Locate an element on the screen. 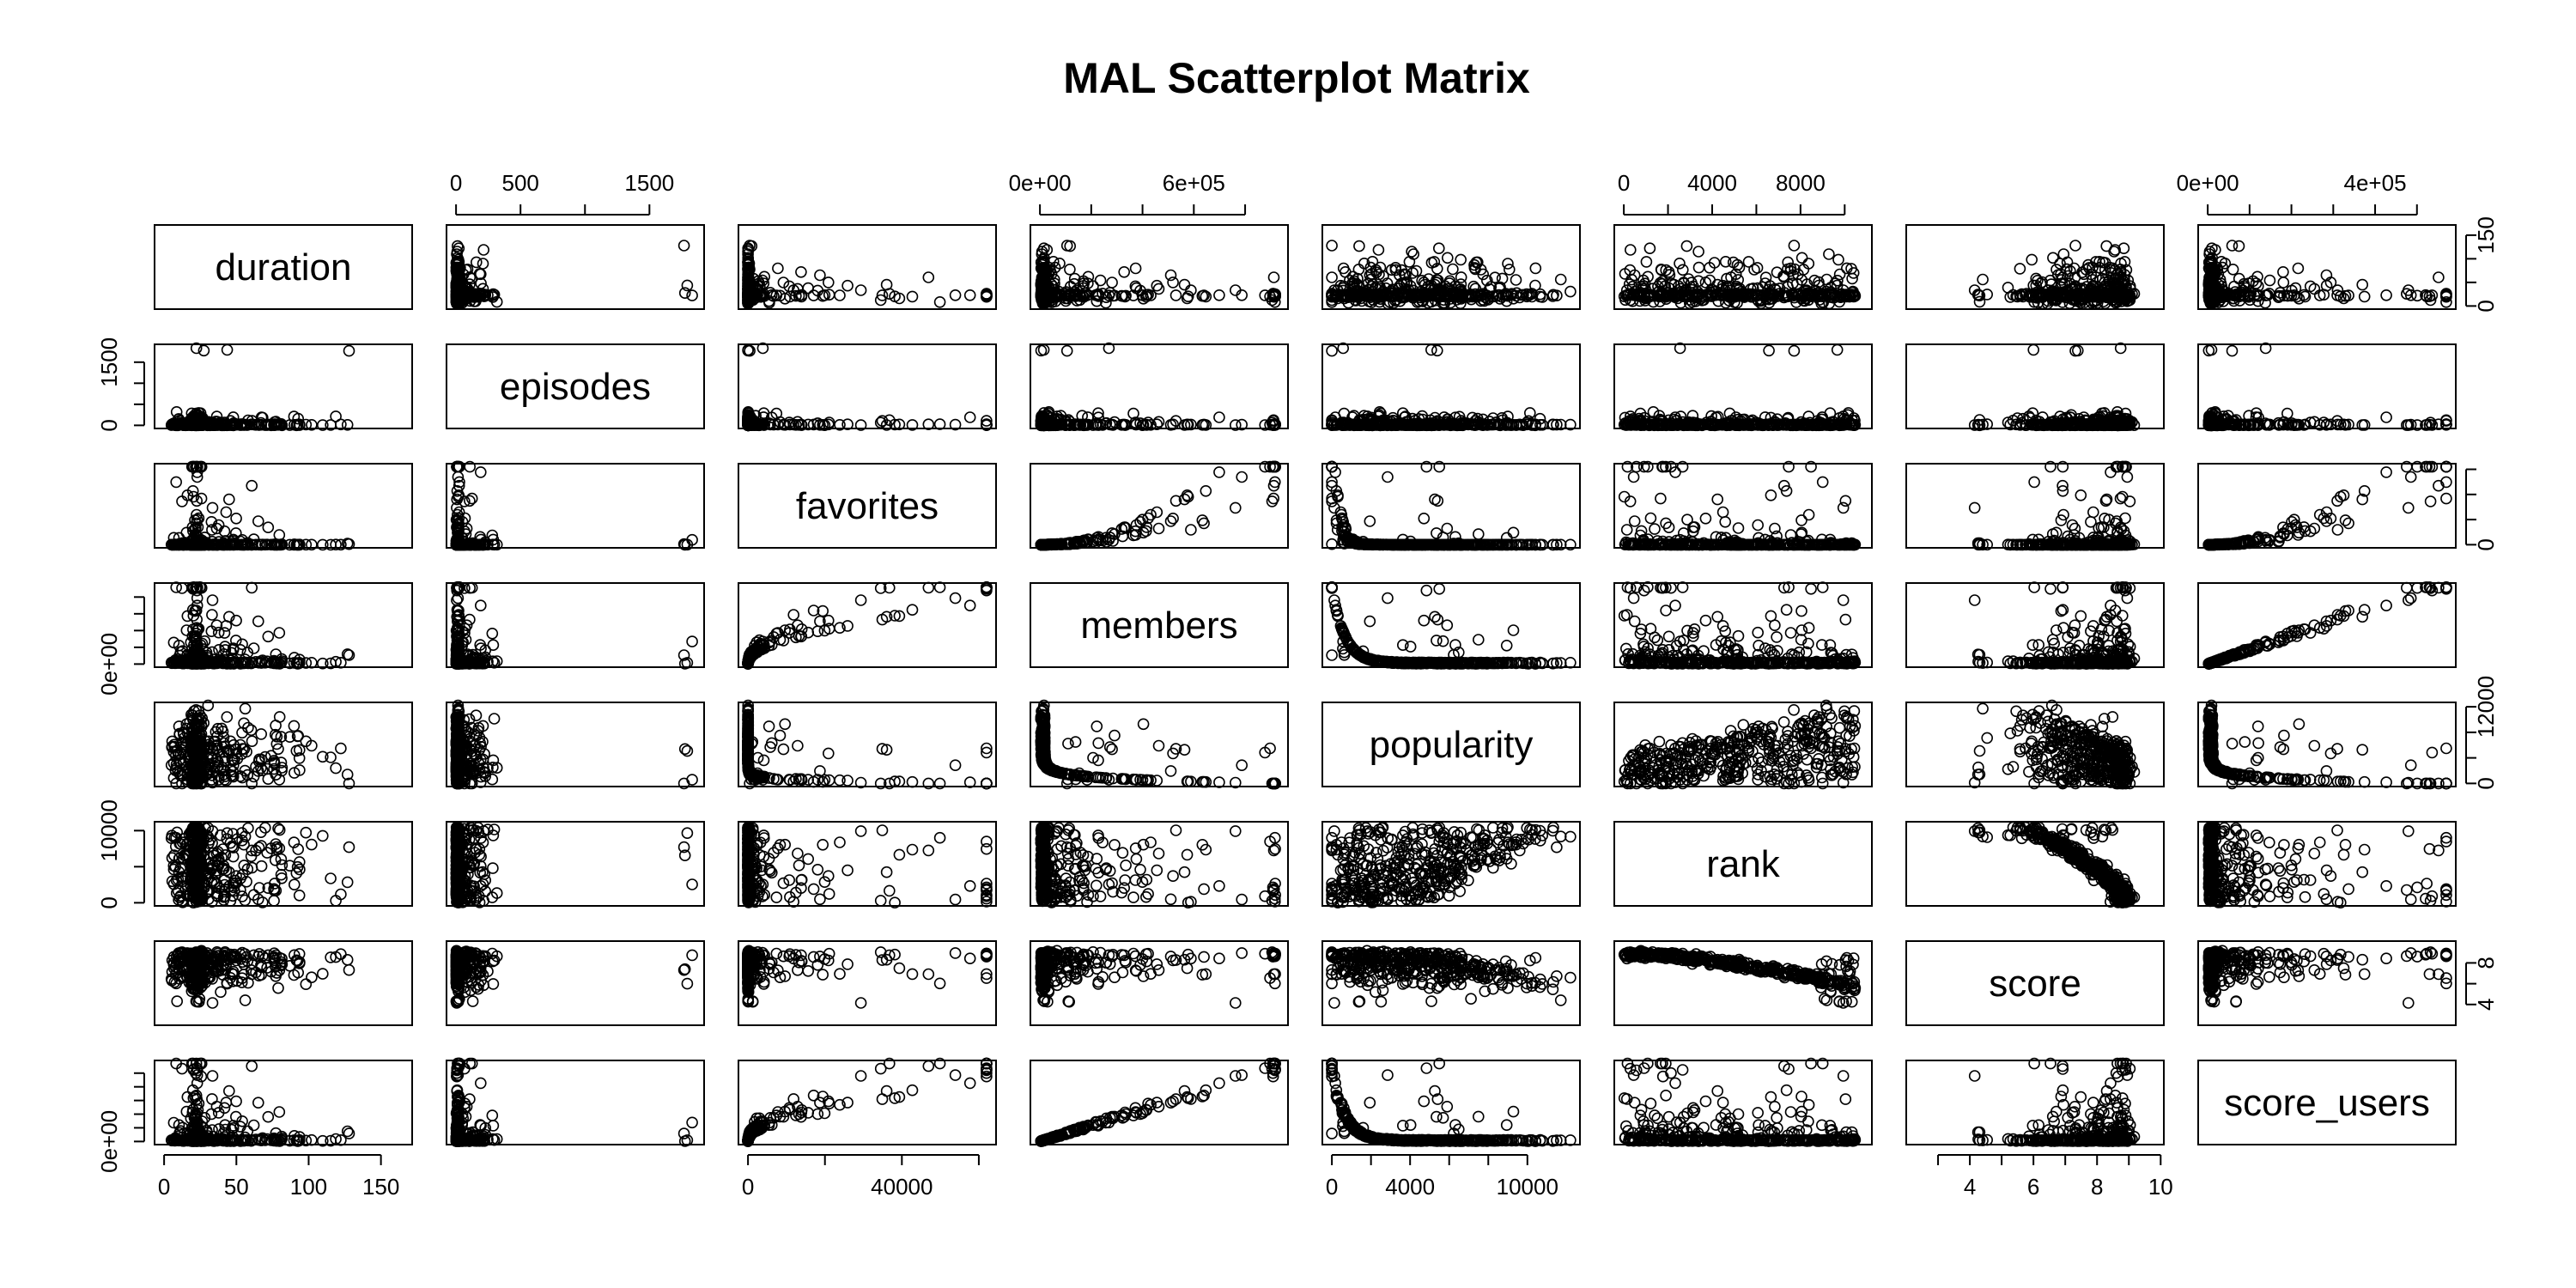  panel-episodes-vs-duration is located at coordinates (283, 387).